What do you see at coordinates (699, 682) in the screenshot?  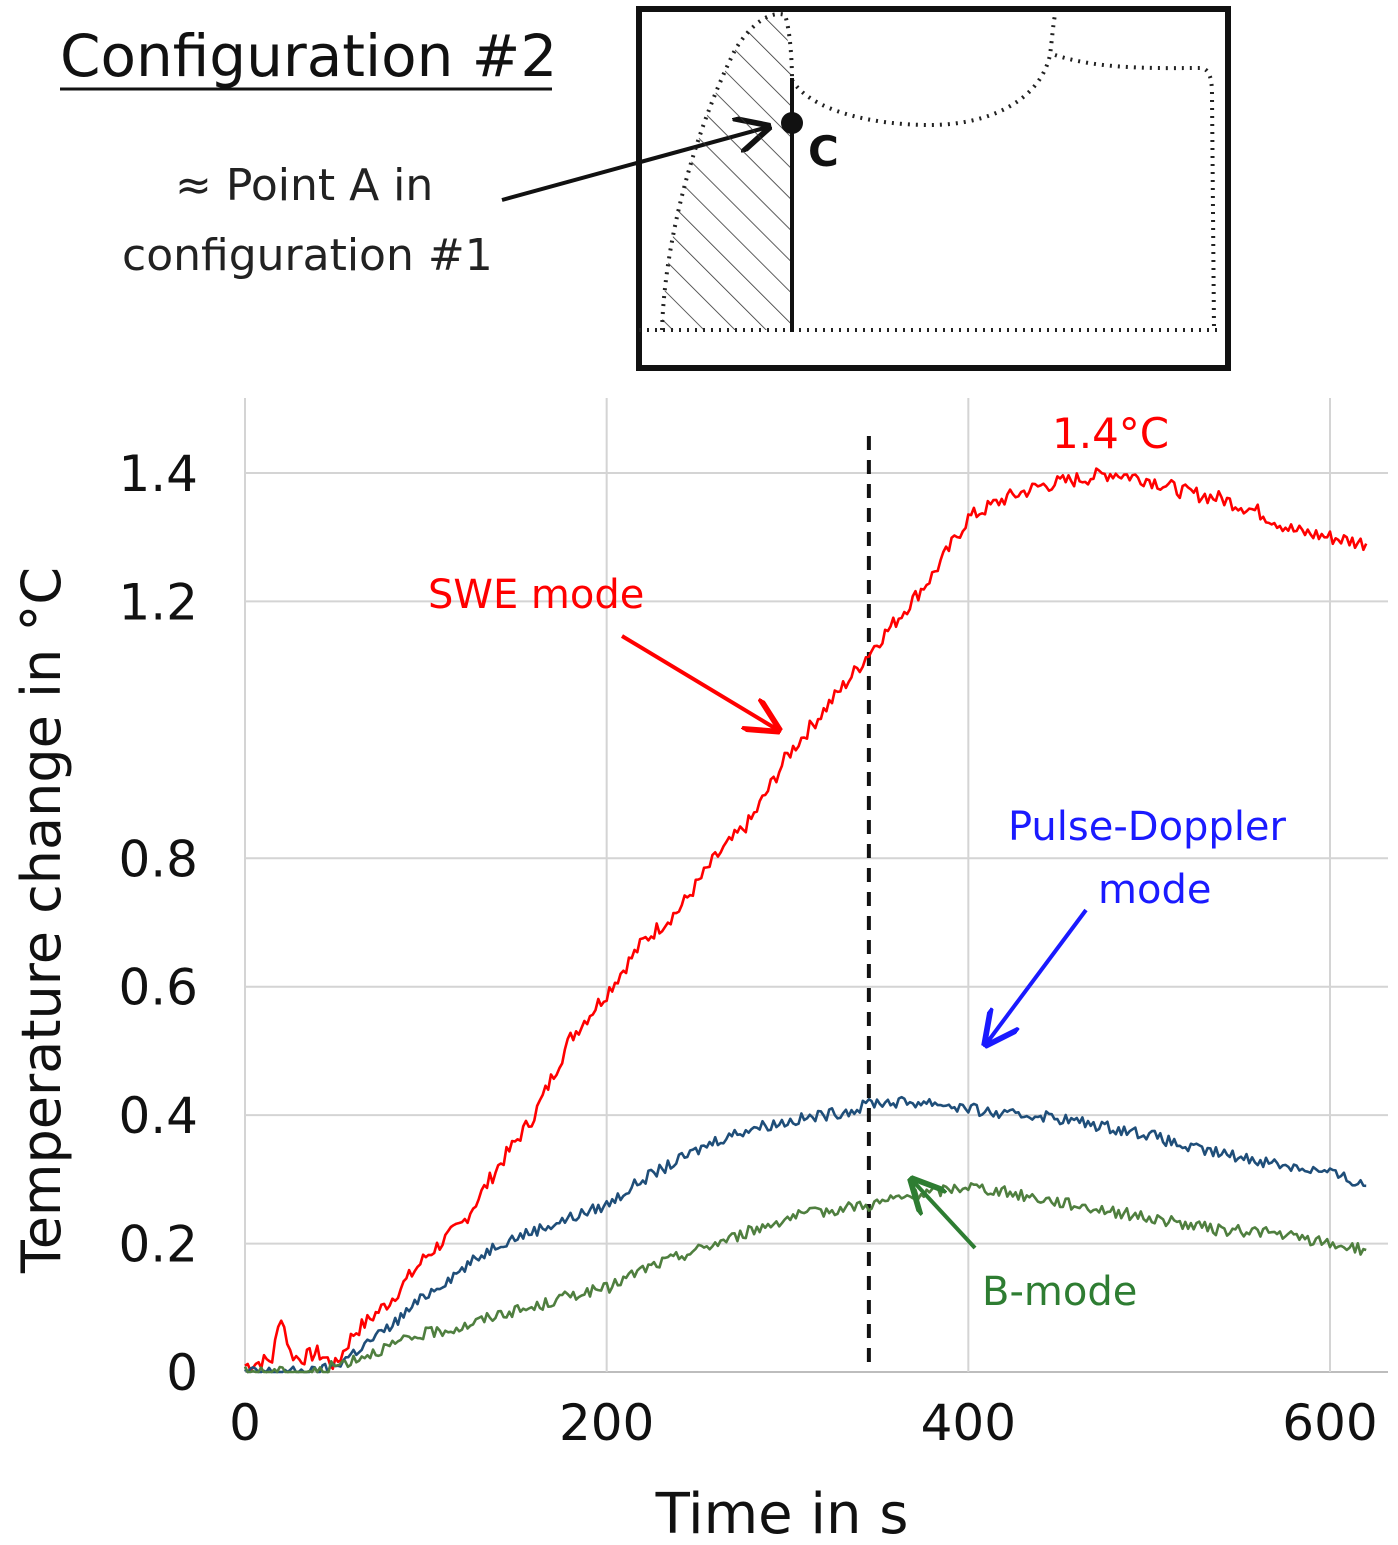 I see `swe-mode-arrow` at bounding box center [699, 682].